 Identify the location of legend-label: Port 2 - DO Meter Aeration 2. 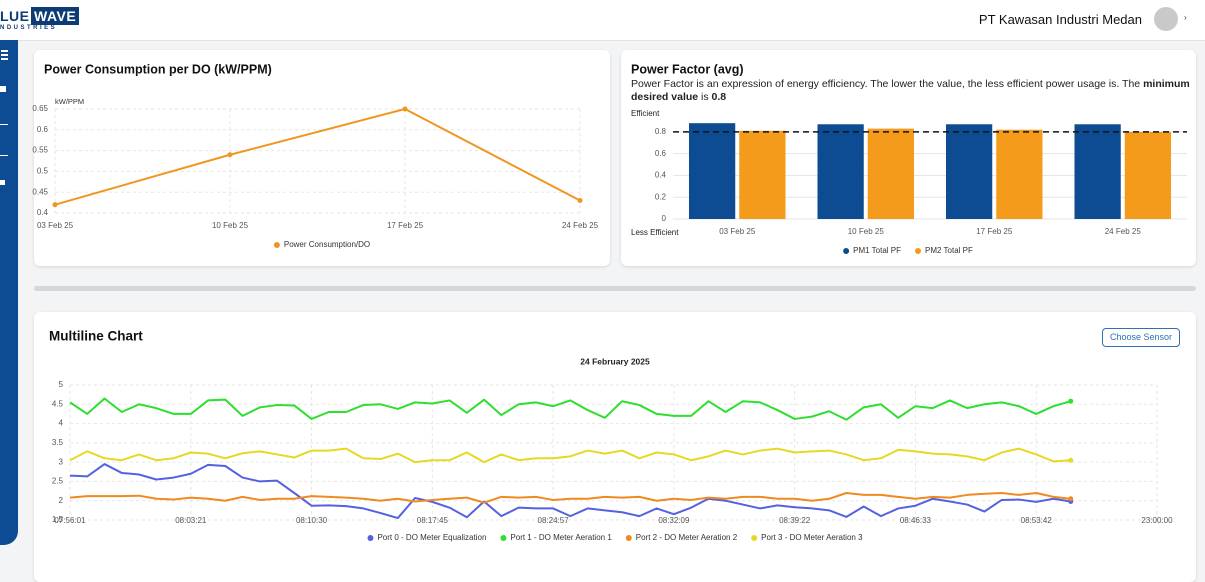
(687, 537).